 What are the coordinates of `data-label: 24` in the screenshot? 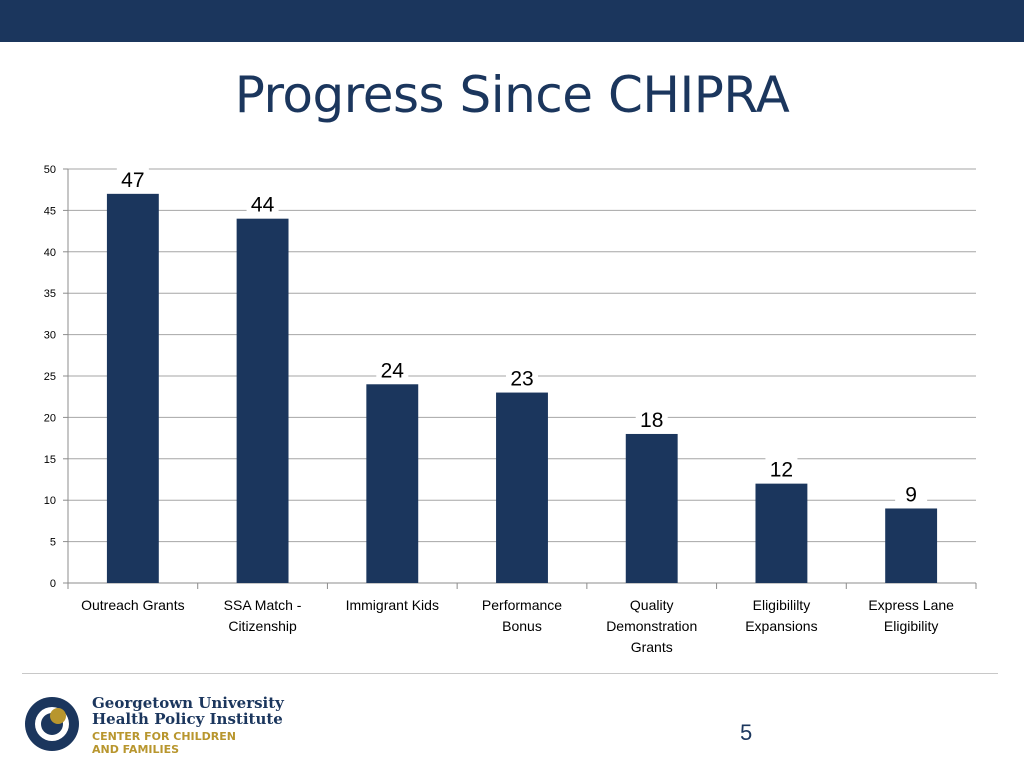 It's located at (393, 370).